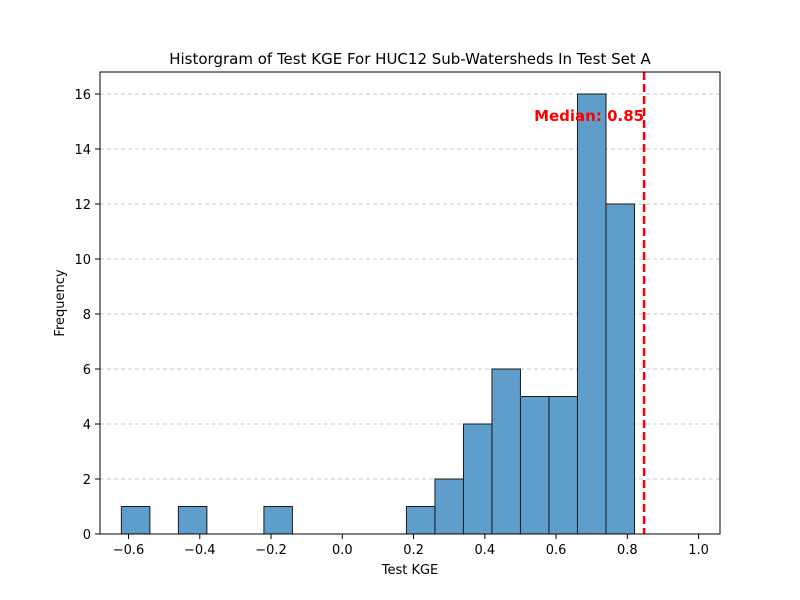 Image resolution: width=800 pixels, height=600 pixels. What do you see at coordinates (410, 570) in the screenshot?
I see `x-axis-label: Test KGE` at bounding box center [410, 570].